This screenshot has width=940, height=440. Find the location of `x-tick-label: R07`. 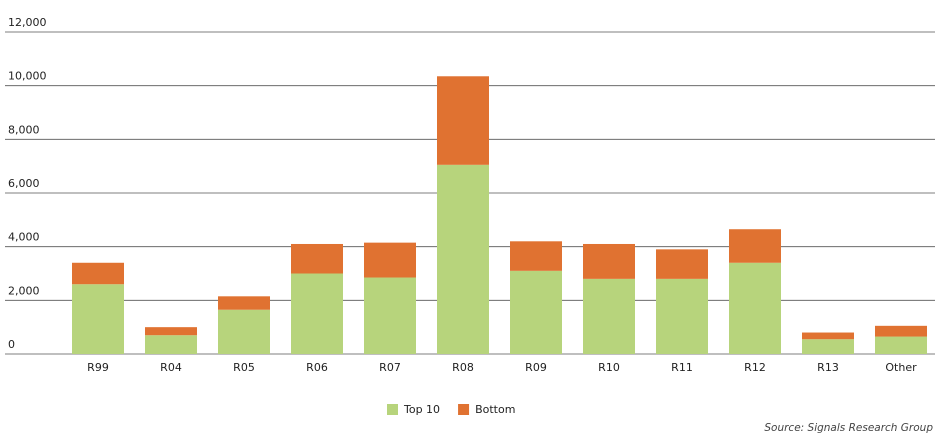

x-tick-label: R07 is located at coordinates (390, 367).